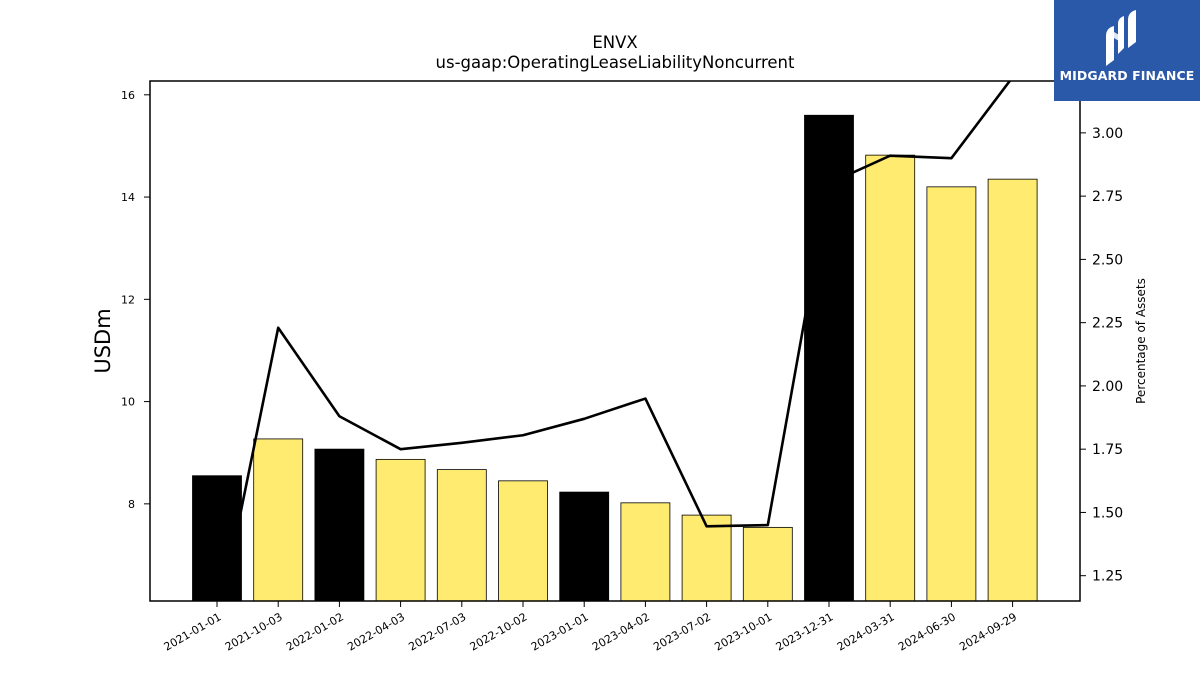 This screenshot has height=675, width=1200. What do you see at coordinates (128, 95) in the screenshot?
I see `y-tick-label: 16` at bounding box center [128, 95].